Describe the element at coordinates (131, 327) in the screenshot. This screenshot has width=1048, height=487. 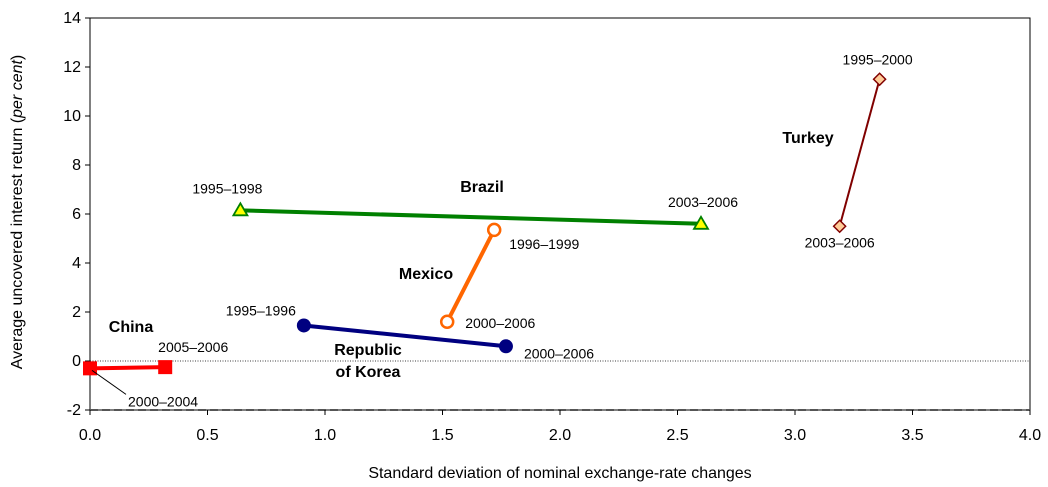
I see `series-label: China` at that location.